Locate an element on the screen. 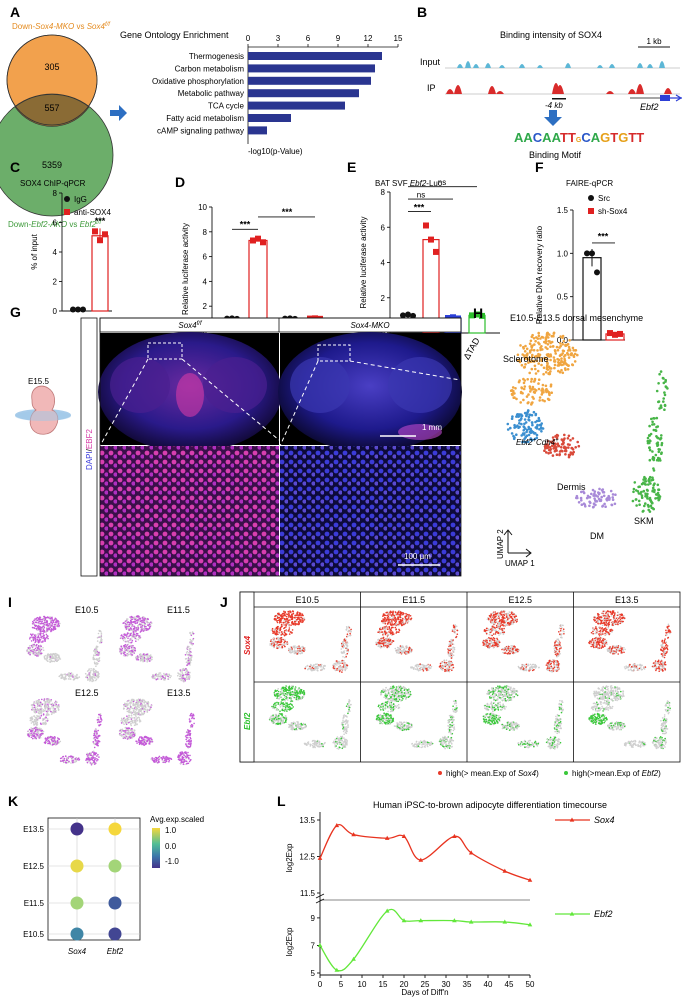 The image size is (694, 1004). go-tick-label: 9 is located at coordinates (338, 38).